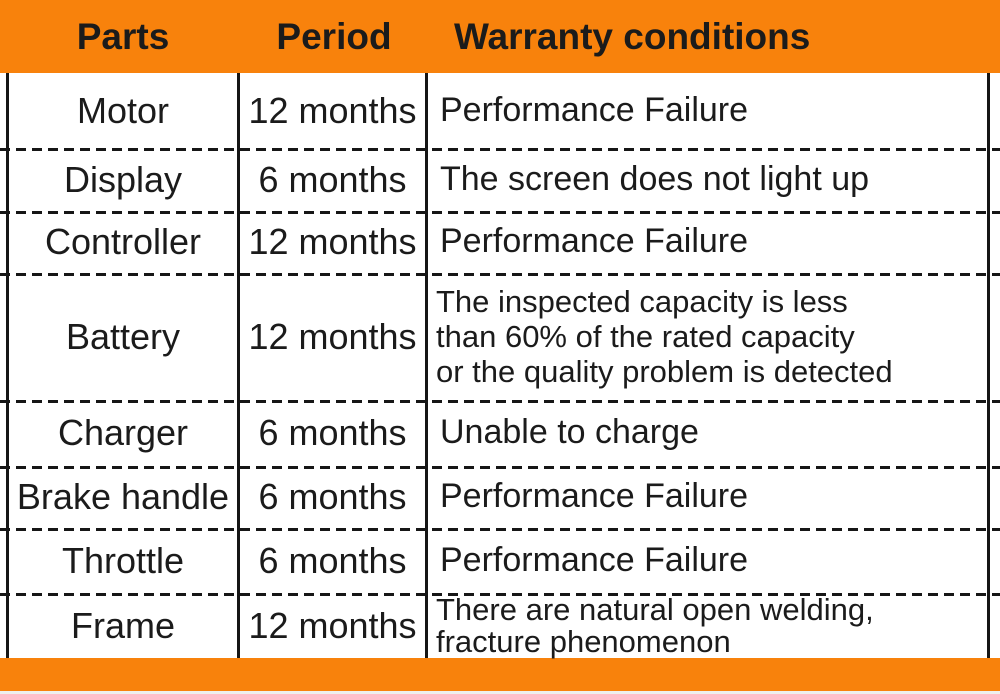  I want to click on header-parts: Parts, so click(123, 36).